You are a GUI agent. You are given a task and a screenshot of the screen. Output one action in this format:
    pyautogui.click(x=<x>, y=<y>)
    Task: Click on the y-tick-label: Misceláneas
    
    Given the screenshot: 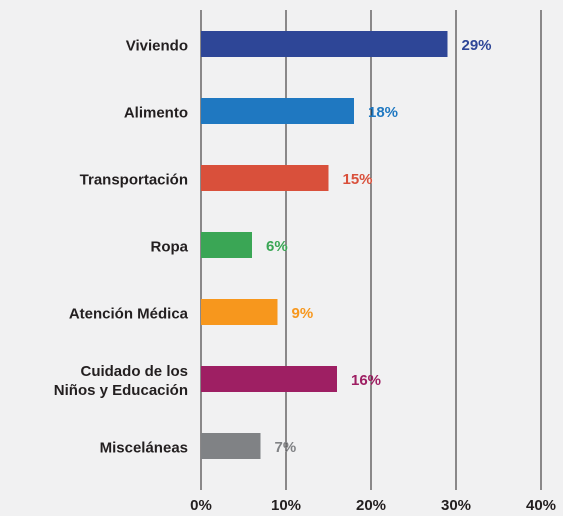 What is the action you would take?
    pyautogui.click(x=143, y=448)
    